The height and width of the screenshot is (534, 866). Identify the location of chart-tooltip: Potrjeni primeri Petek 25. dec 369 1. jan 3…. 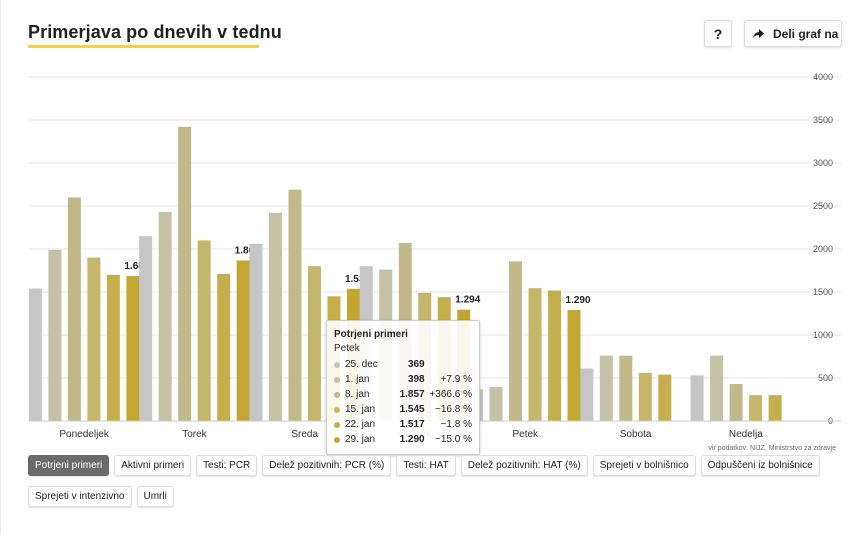
(403, 387).